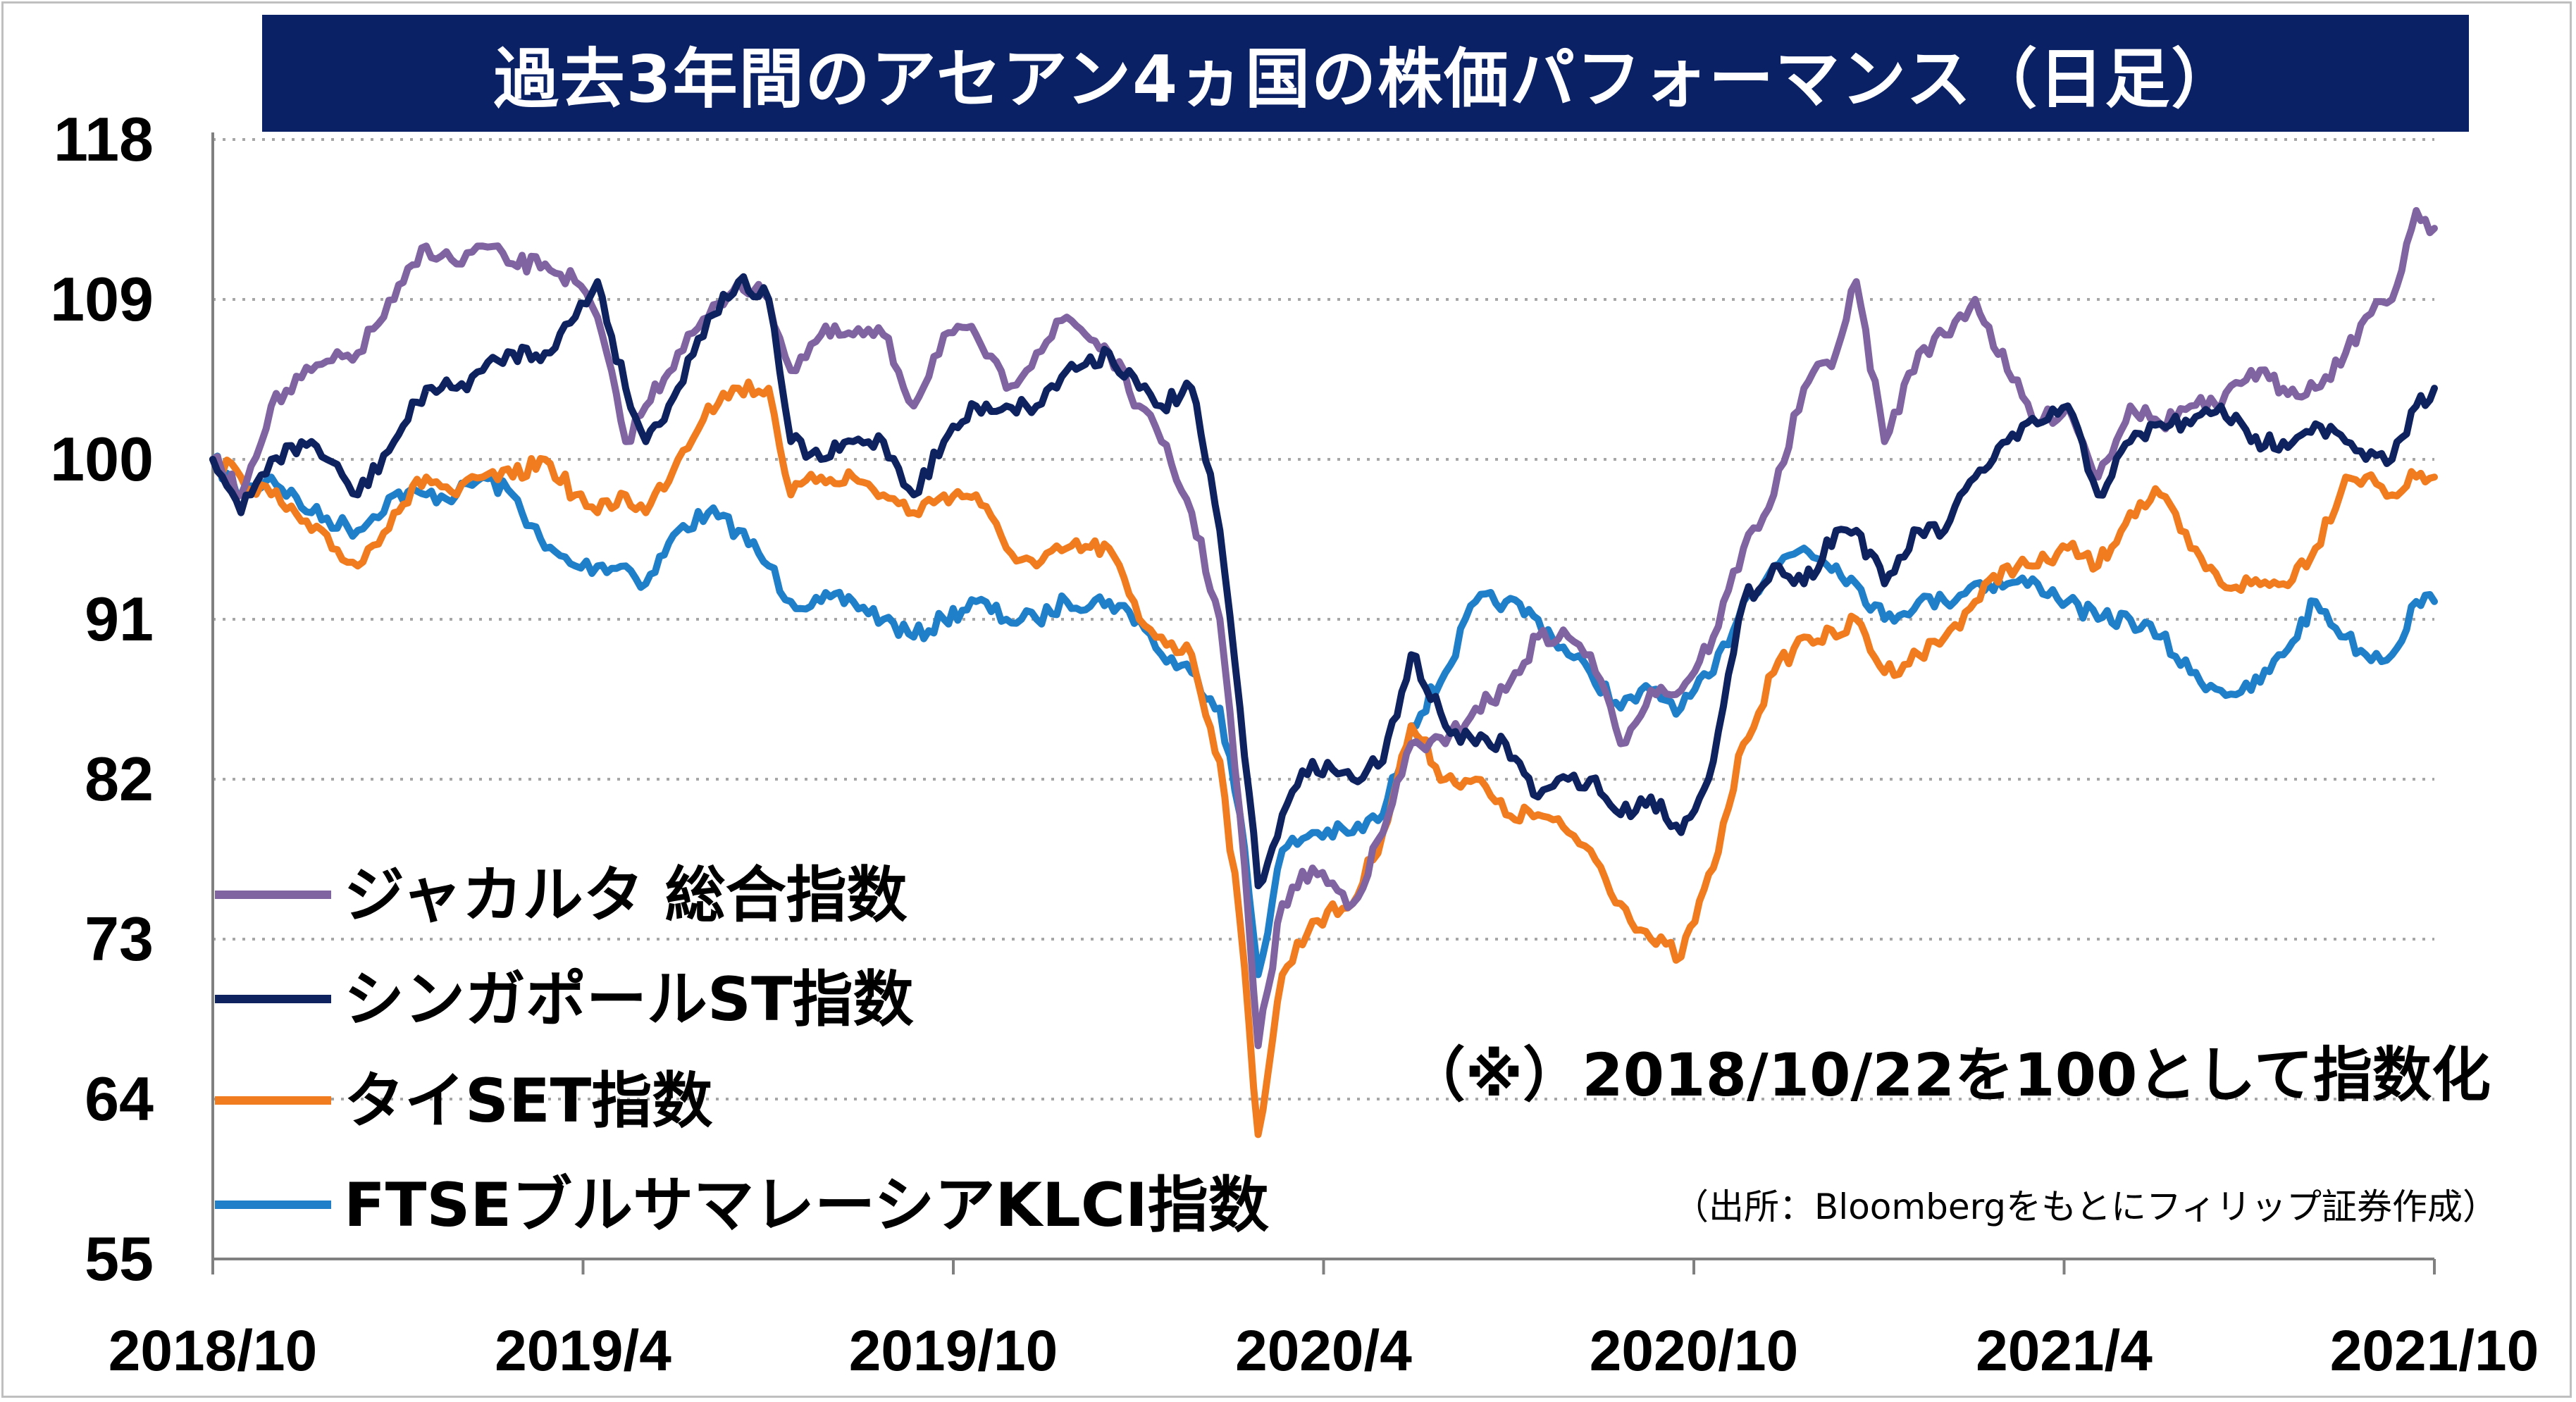  What do you see at coordinates (104, 139) in the screenshot?
I see `y-tick-label: 118` at bounding box center [104, 139].